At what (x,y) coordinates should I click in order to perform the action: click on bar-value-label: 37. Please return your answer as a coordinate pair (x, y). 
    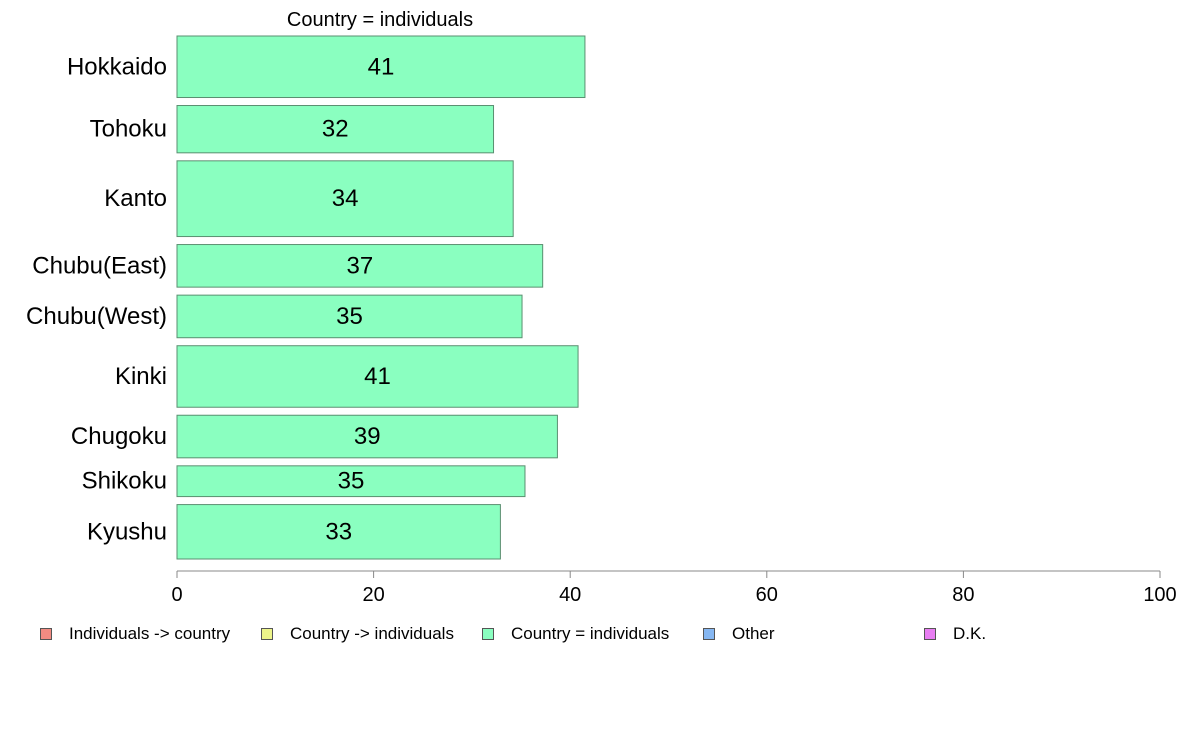
    Looking at the image, I should click on (359, 265).